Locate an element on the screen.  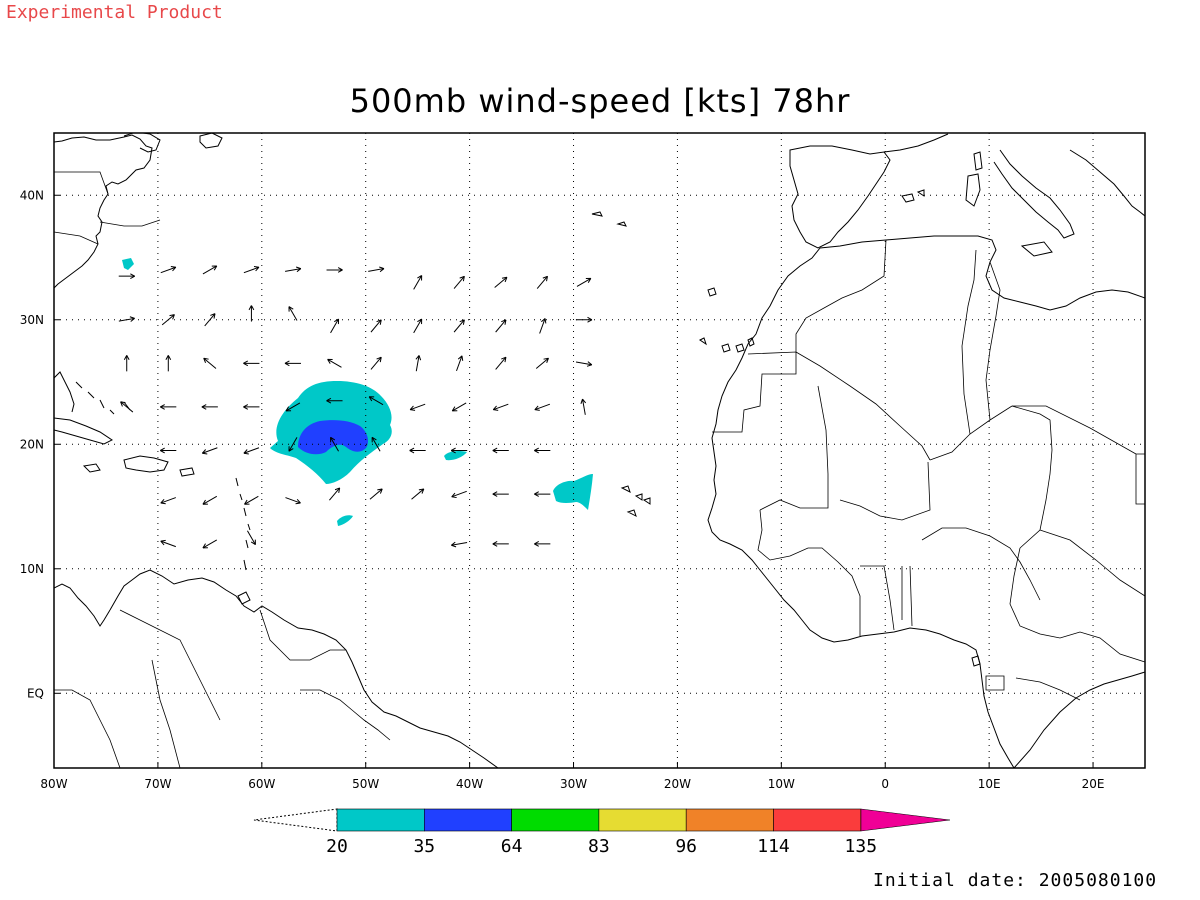
coastline-southwest-africa is located at coordinates (1079, 719).